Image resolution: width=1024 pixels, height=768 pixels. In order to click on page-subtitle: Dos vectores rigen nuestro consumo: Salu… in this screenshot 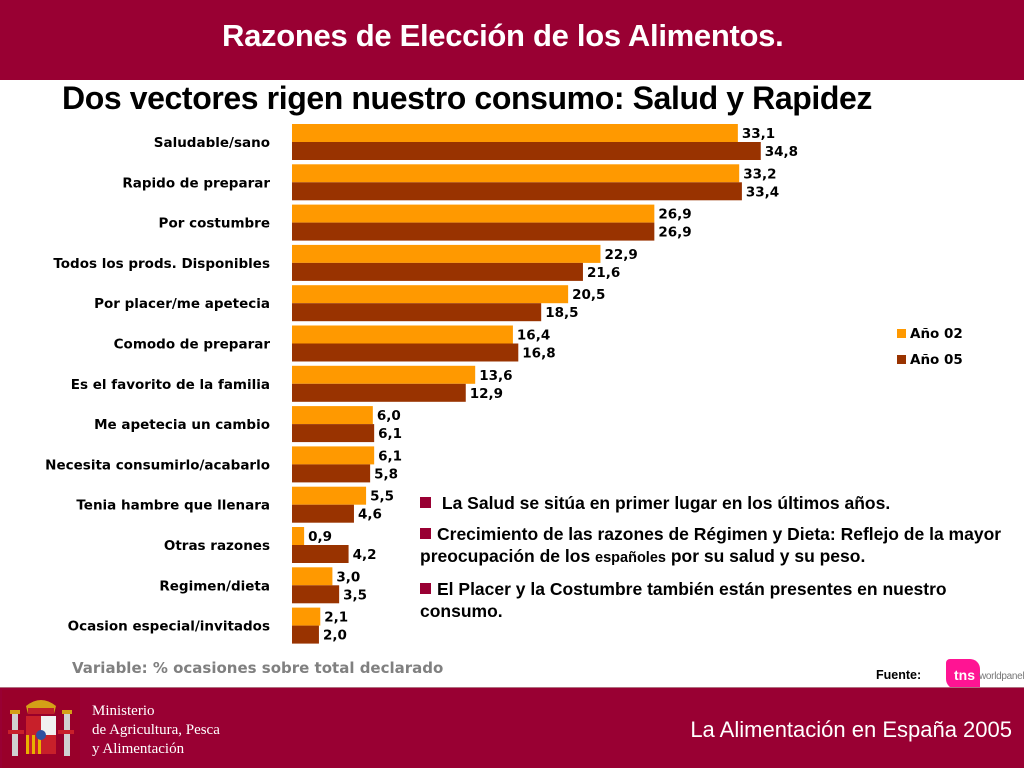, I will do `click(467, 98)`.